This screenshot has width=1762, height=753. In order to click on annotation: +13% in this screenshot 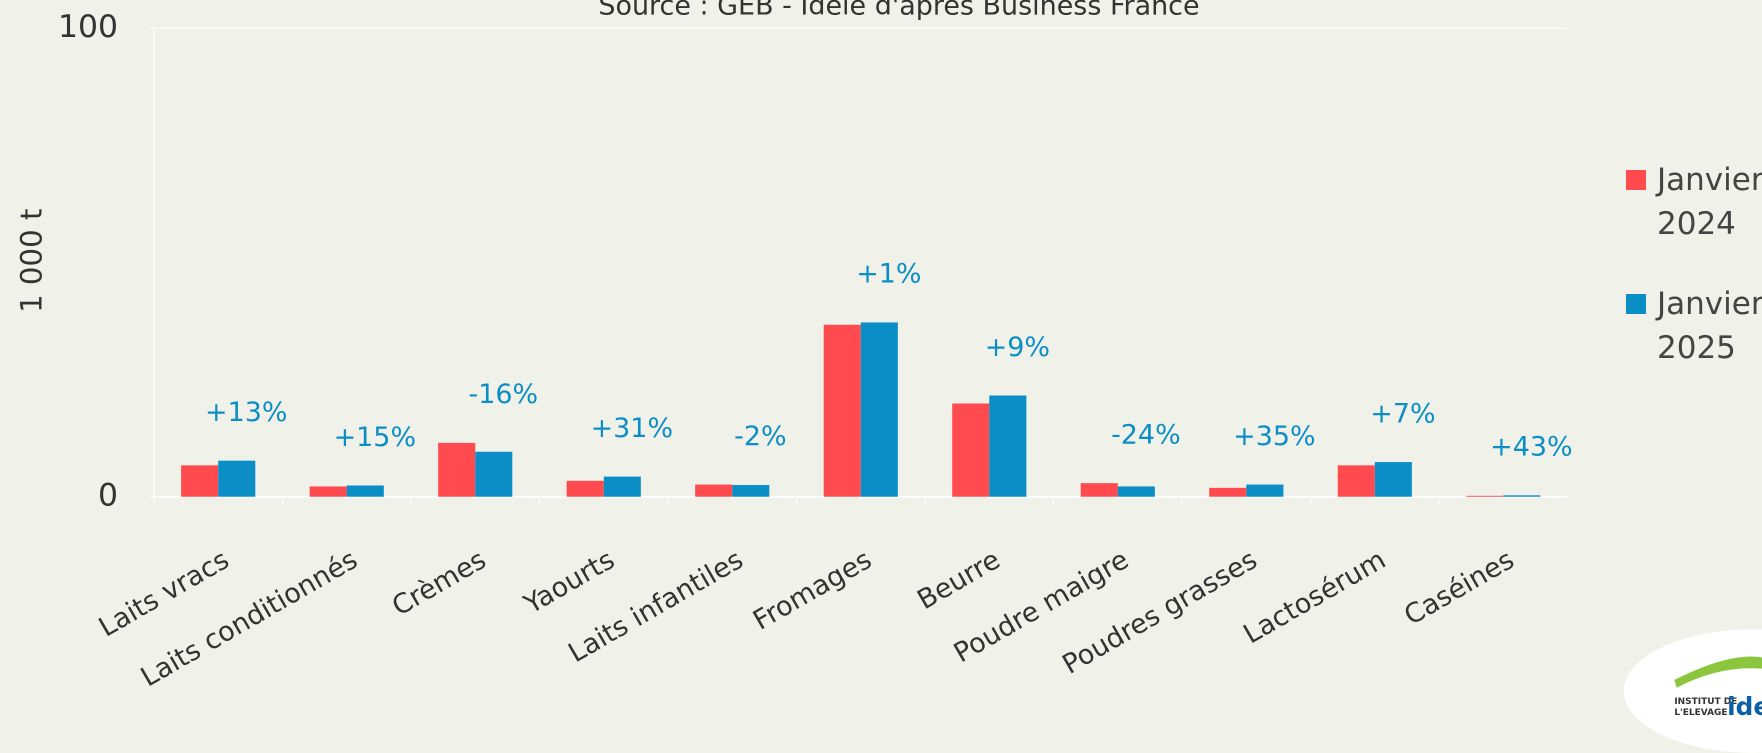, I will do `click(246, 412)`.